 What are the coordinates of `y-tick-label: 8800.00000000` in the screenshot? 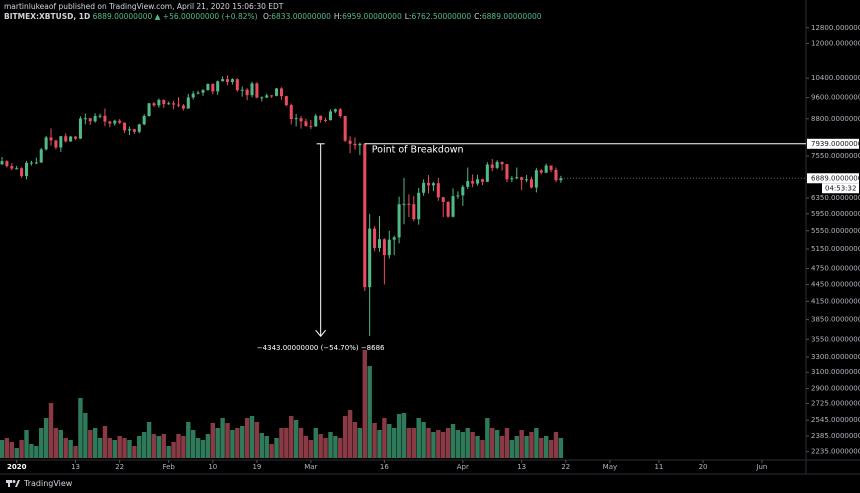 It's located at (835, 119).